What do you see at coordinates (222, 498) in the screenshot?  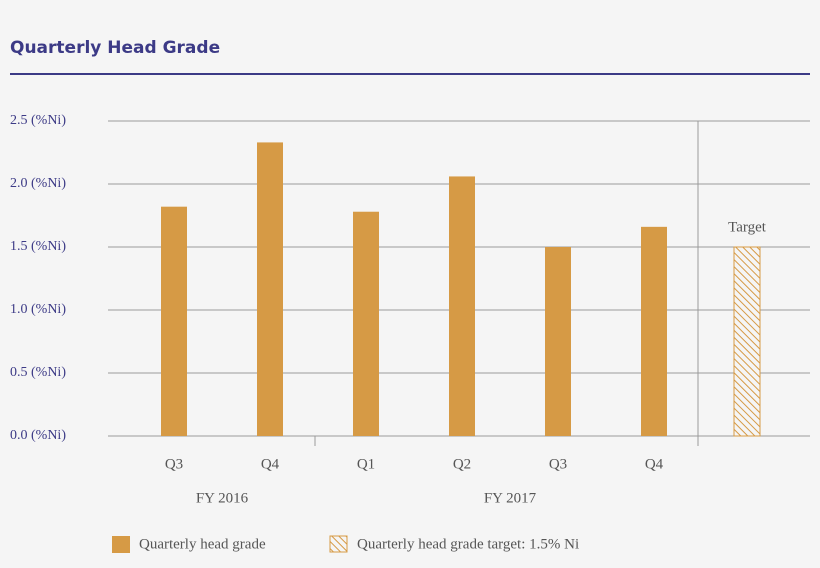 I see `group-label: FY 2016` at bounding box center [222, 498].